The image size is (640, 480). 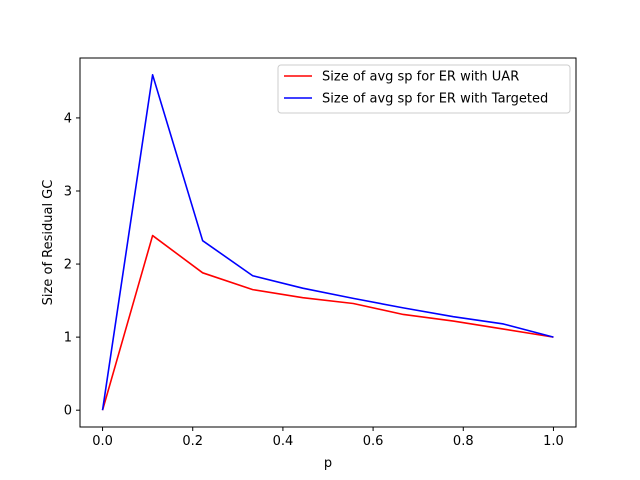 I want to click on y-axis: 0 1 2 3 4, so click(x=72, y=265).